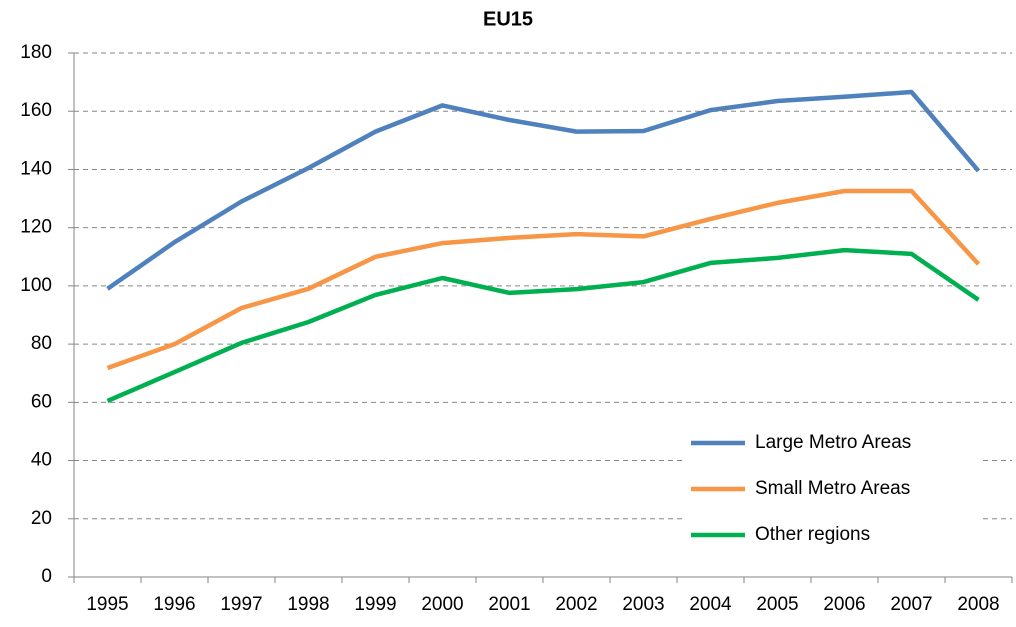 The height and width of the screenshot is (627, 1016). What do you see at coordinates (844, 604) in the screenshot?
I see `x-tick-label: 2006` at bounding box center [844, 604].